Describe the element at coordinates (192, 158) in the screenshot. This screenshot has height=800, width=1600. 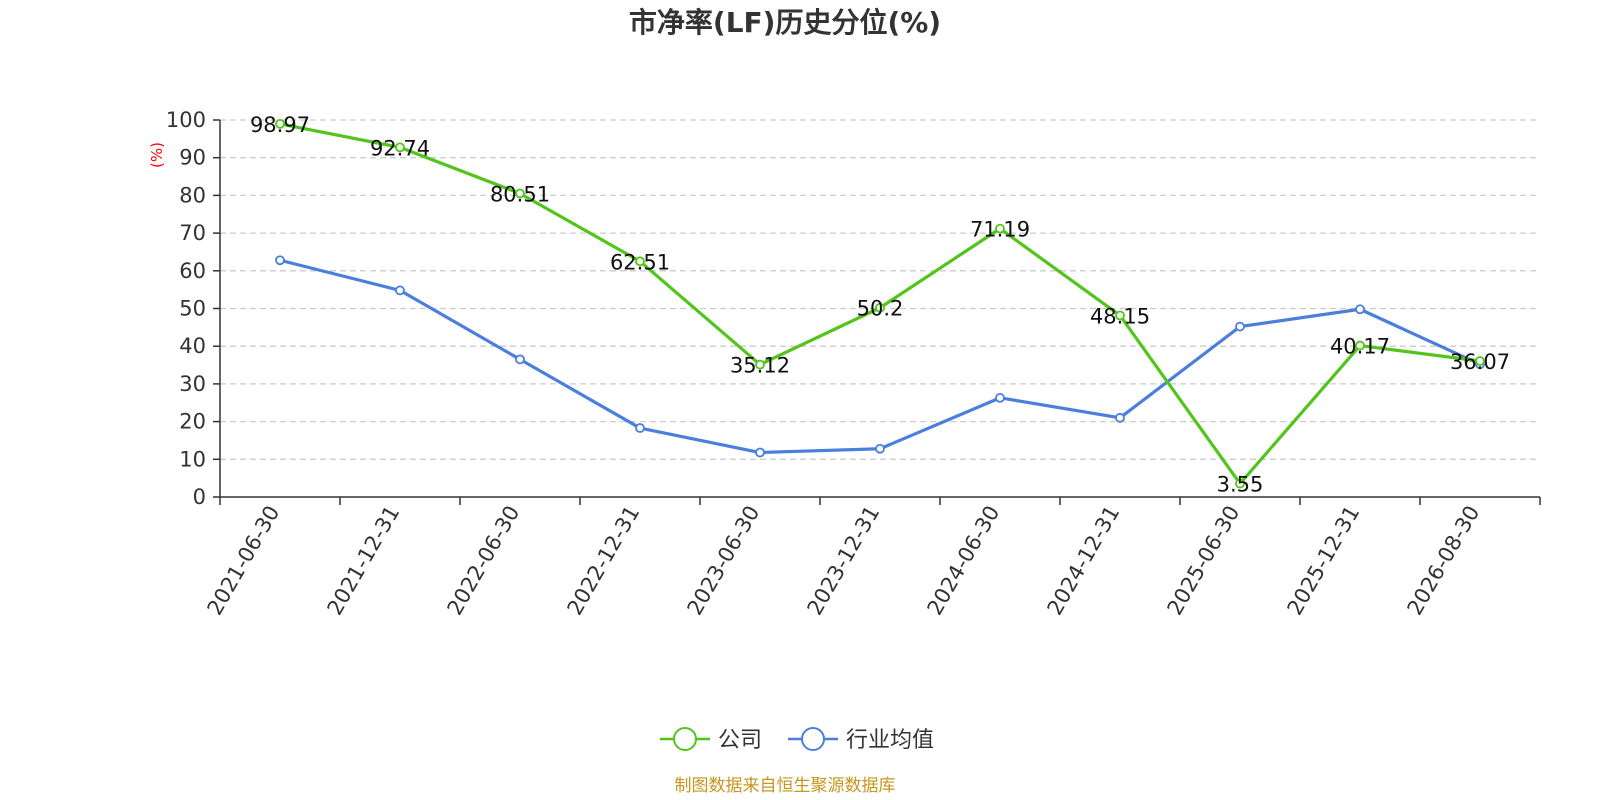
I see `y-tick-label: 90` at that location.